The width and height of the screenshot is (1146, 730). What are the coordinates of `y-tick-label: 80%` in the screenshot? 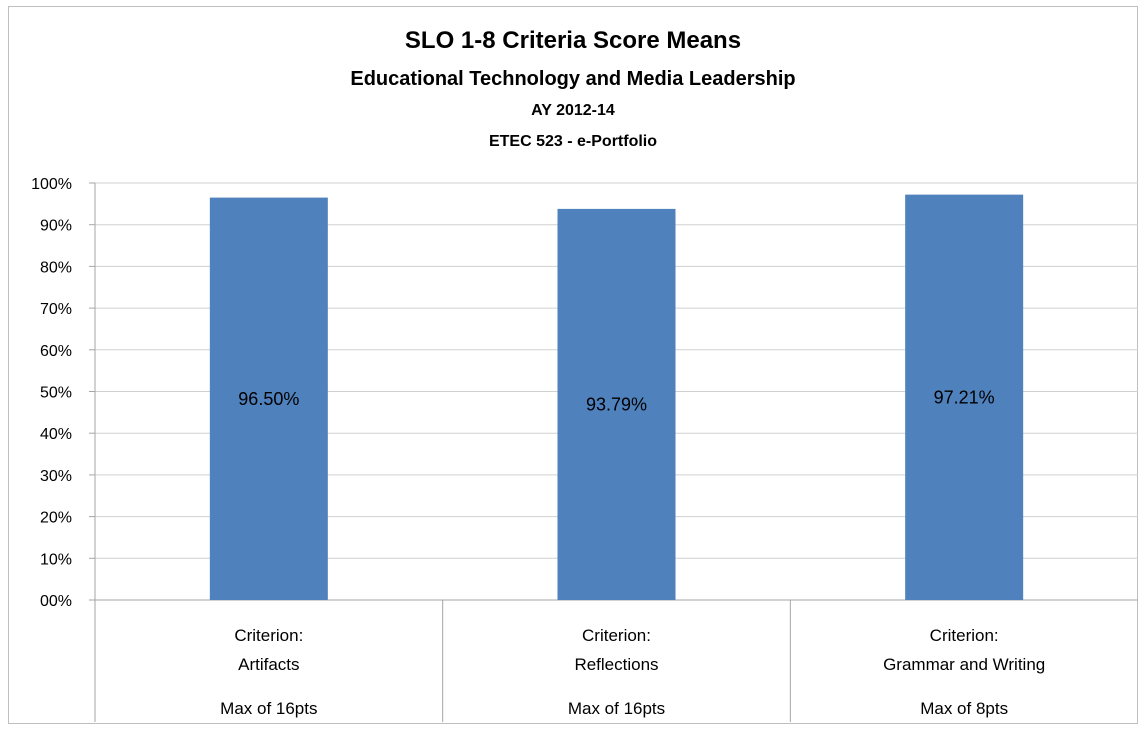 It's located at (56, 267).